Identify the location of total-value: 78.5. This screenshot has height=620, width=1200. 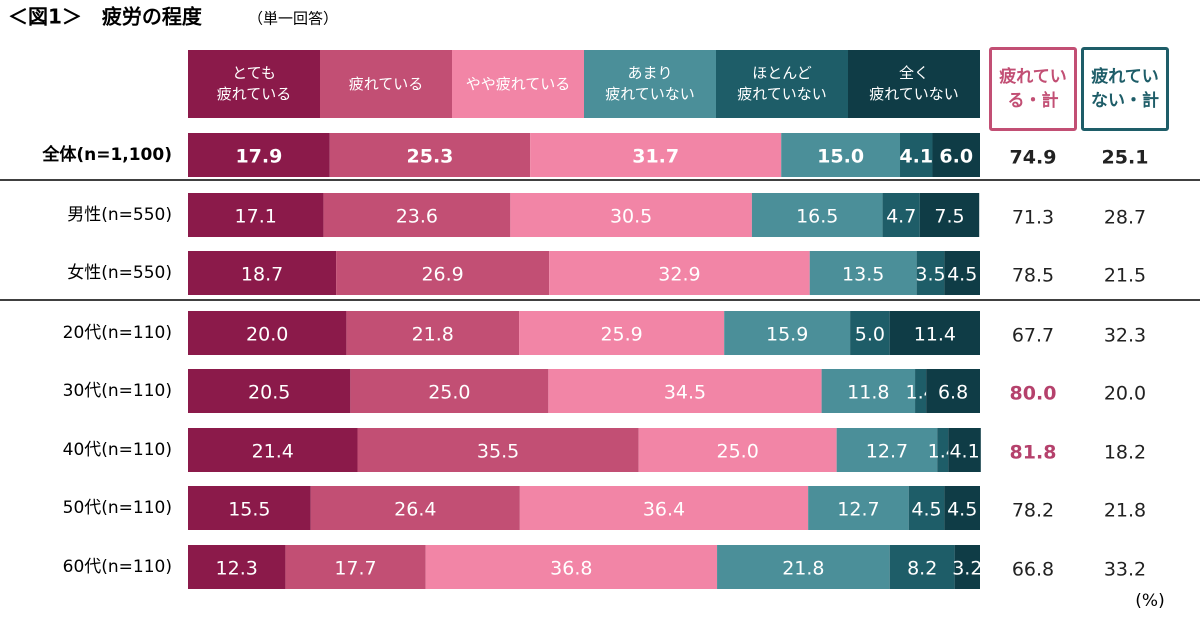
(1033, 276).